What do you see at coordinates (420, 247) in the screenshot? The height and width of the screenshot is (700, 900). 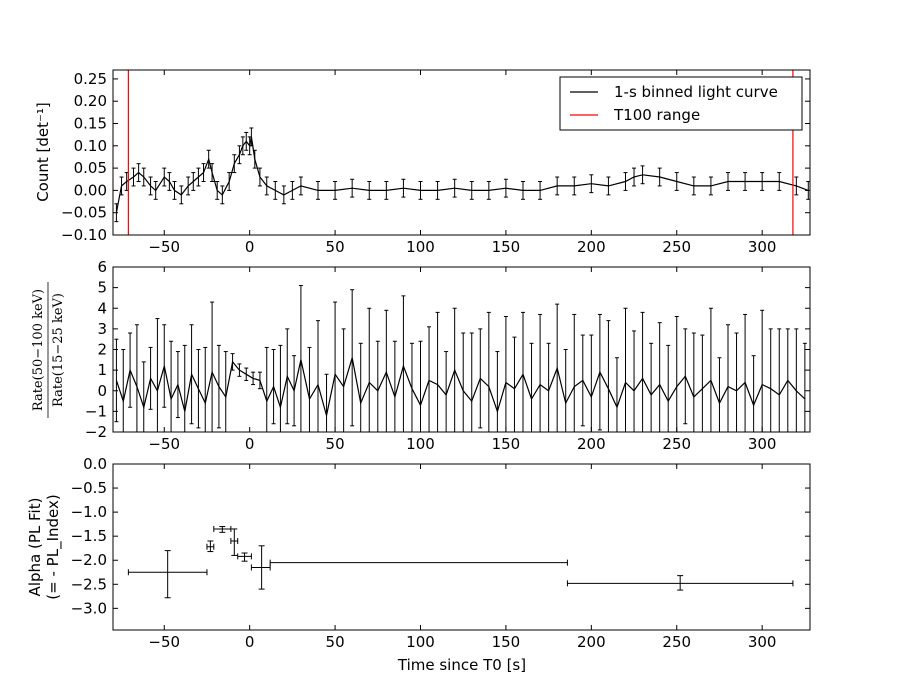 I see `lc-xtick-label: 100` at bounding box center [420, 247].